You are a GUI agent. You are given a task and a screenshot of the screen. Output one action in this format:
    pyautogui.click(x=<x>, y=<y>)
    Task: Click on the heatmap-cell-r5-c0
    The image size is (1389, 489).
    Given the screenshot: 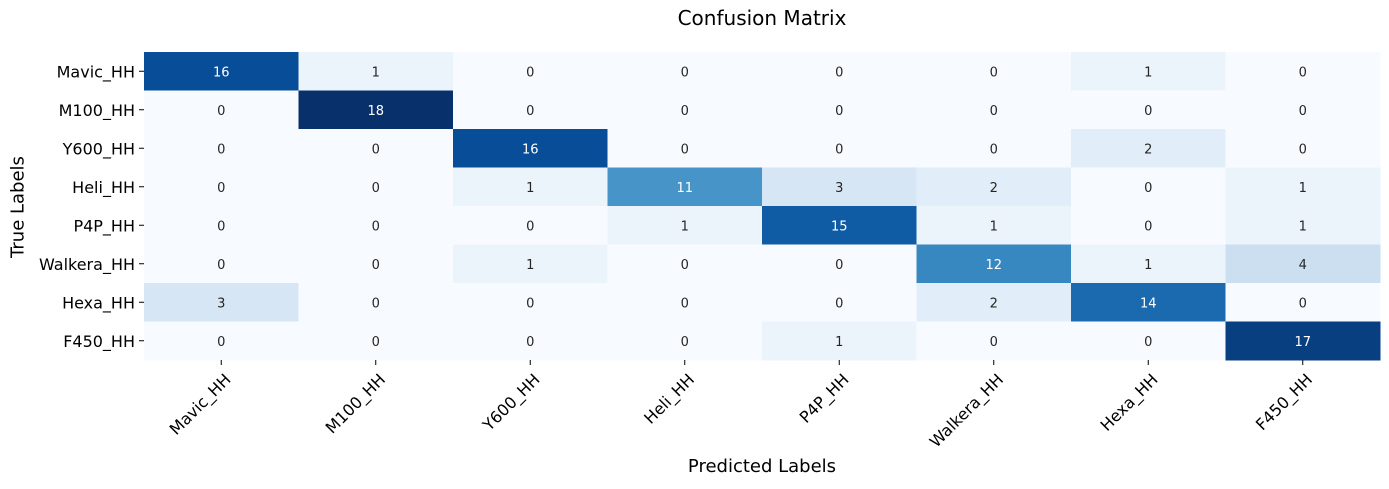 What is the action you would take?
    pyautogui.click(x=221, y=264)
    